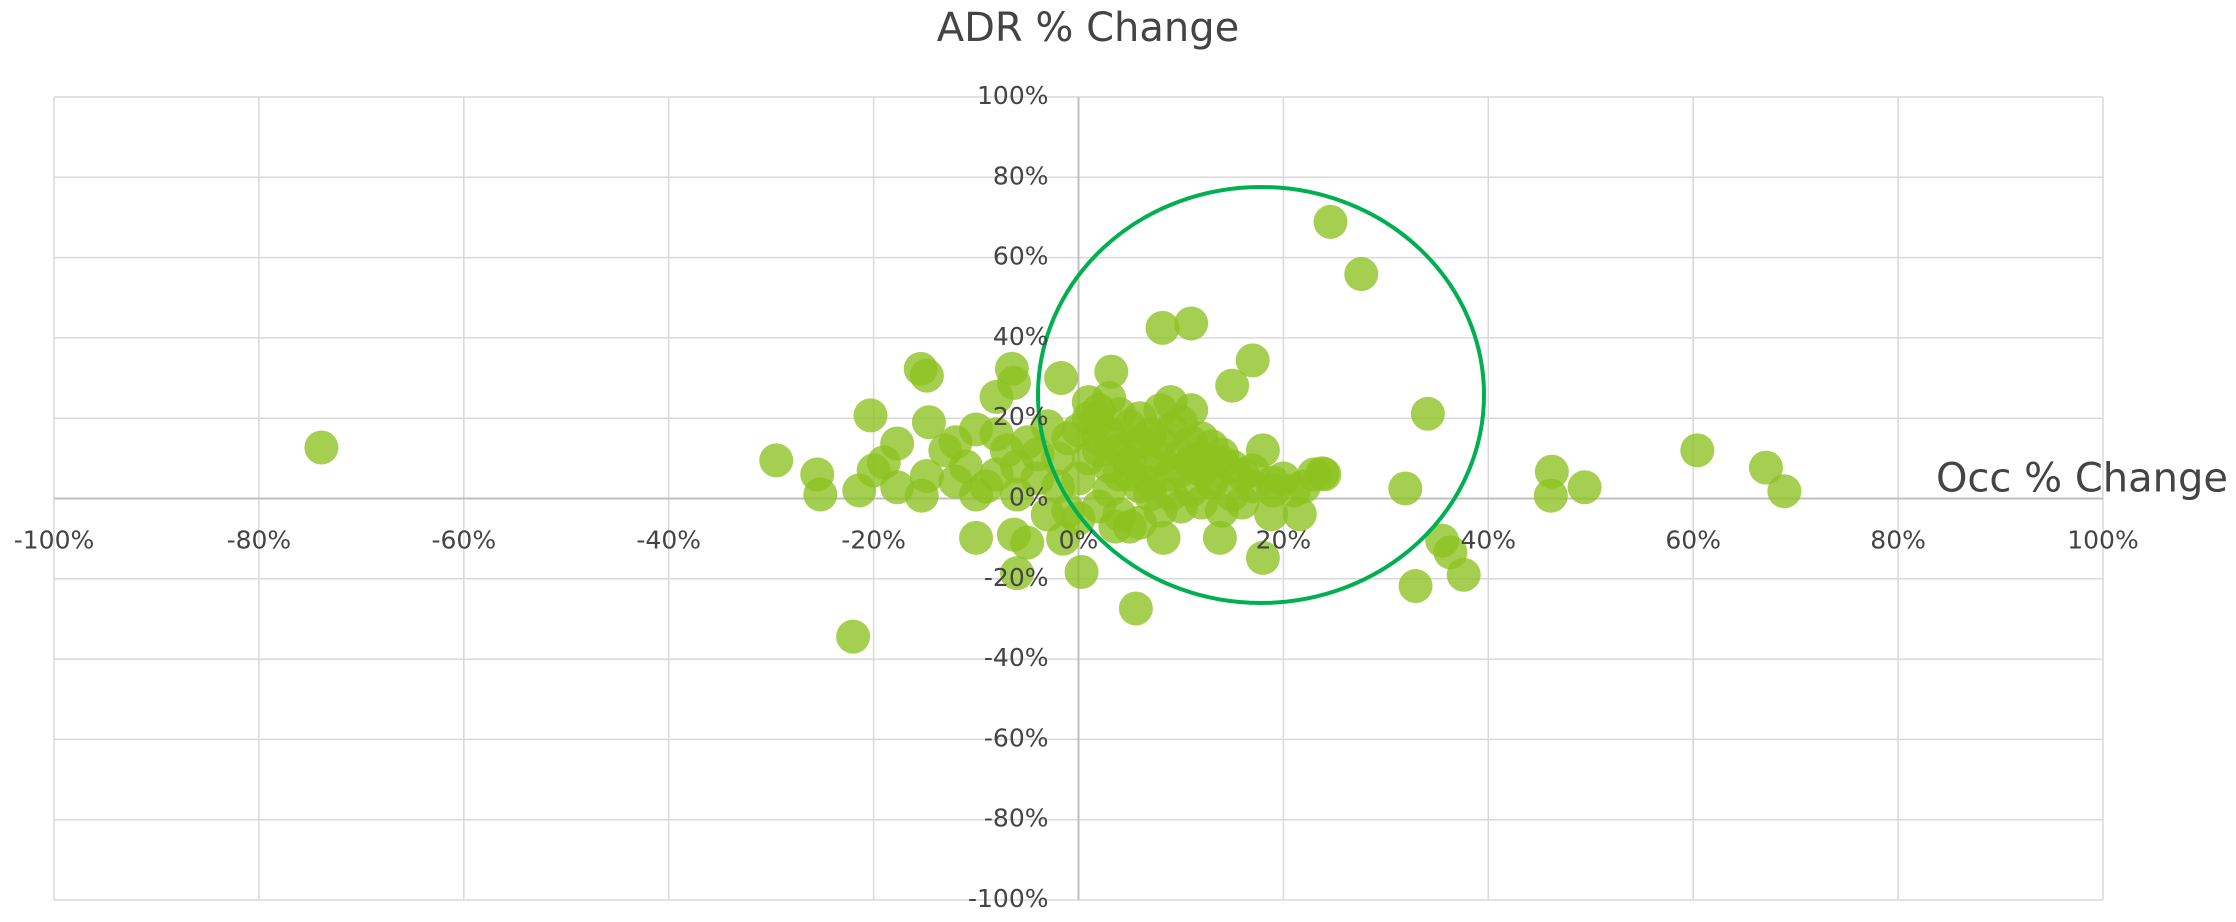 This screenshot has height=922, width=2236. What do you see at coordinates (1021, 416) in the screenshot?
I see `y-tick-label: 20%` at bounding box center [1021, 416].